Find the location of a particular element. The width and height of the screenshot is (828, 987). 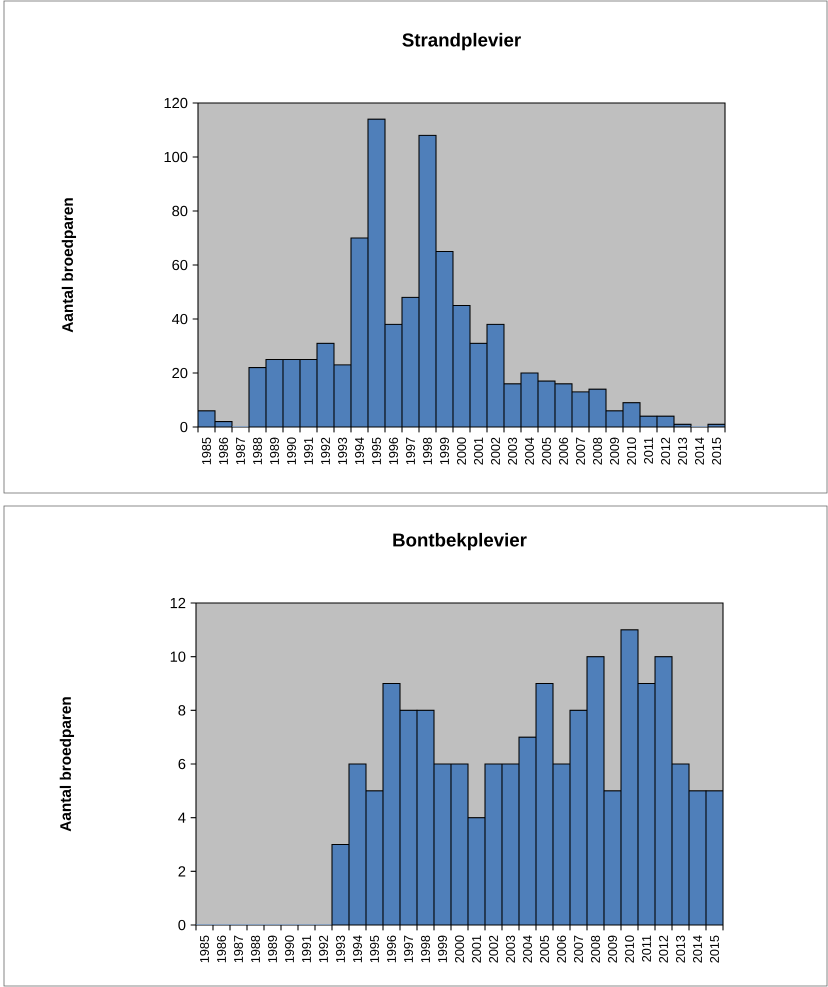

y-tick-label: 60 is located at coordinates (180, 265).